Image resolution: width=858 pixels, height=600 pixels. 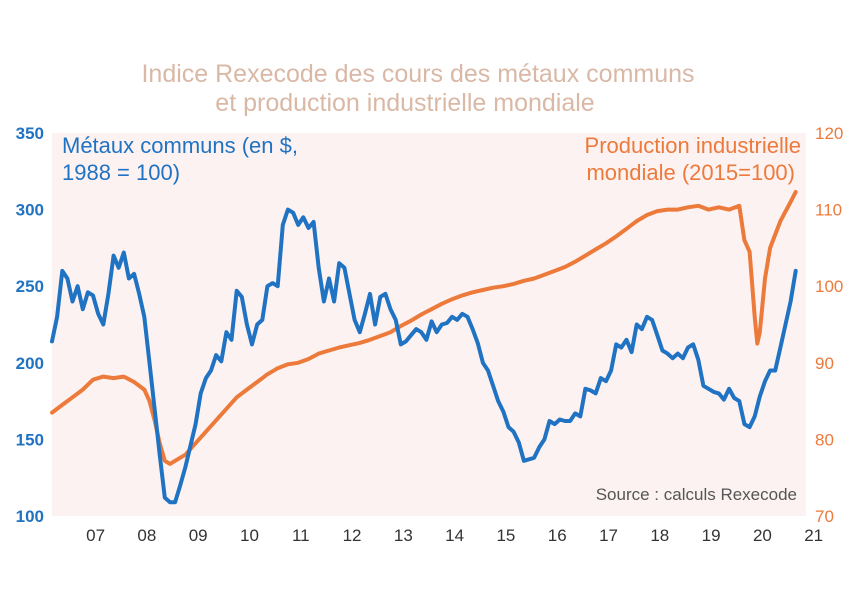 I want to click on left-axis-tick-label: 350, so click(x=30, y=133).